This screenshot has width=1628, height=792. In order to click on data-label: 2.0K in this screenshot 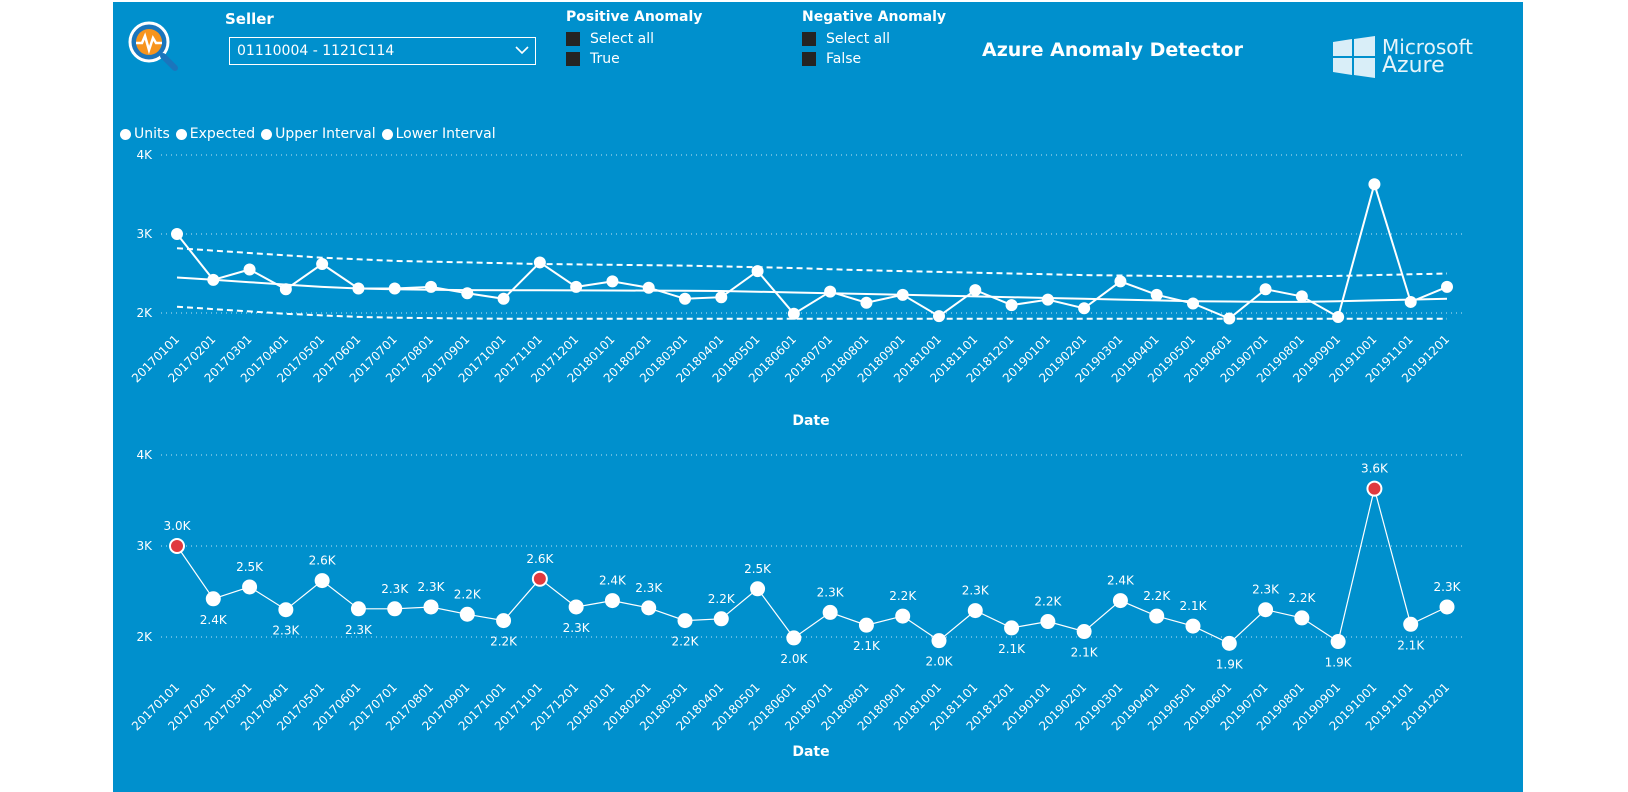, I will do `click(794, 659)`.